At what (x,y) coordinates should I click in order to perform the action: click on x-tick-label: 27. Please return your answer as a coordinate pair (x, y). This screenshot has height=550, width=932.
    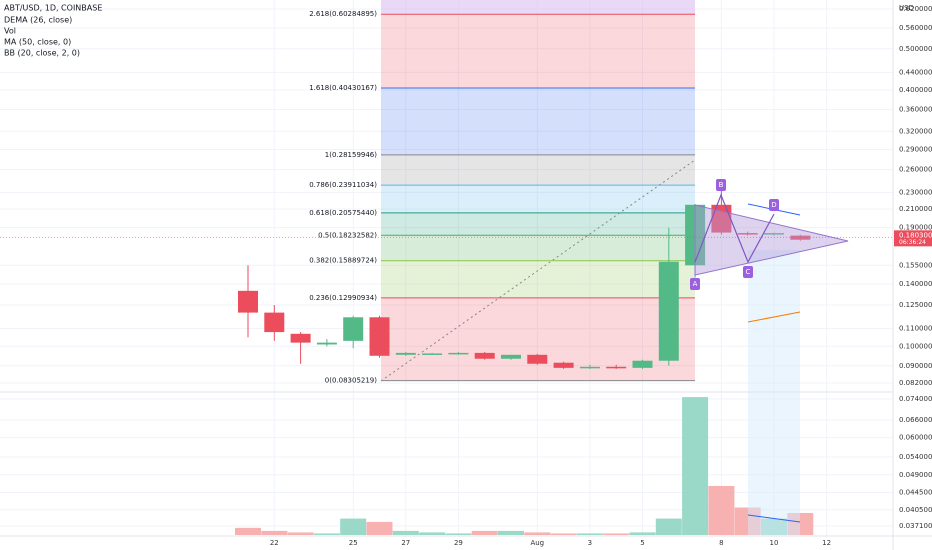
    Looking at the image, I should click on (405, 543).